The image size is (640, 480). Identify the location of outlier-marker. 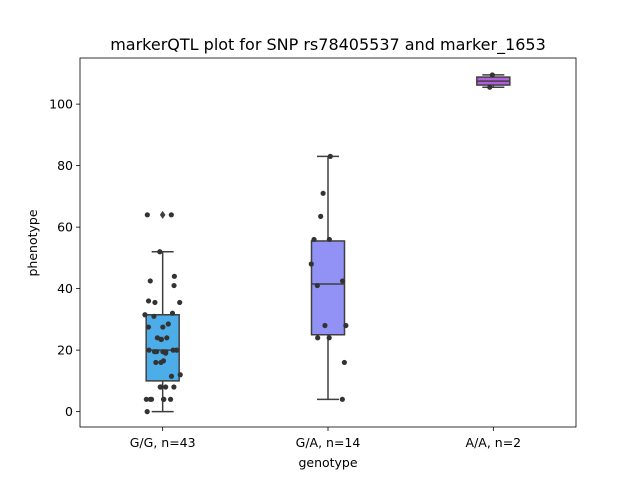
(162, 214).